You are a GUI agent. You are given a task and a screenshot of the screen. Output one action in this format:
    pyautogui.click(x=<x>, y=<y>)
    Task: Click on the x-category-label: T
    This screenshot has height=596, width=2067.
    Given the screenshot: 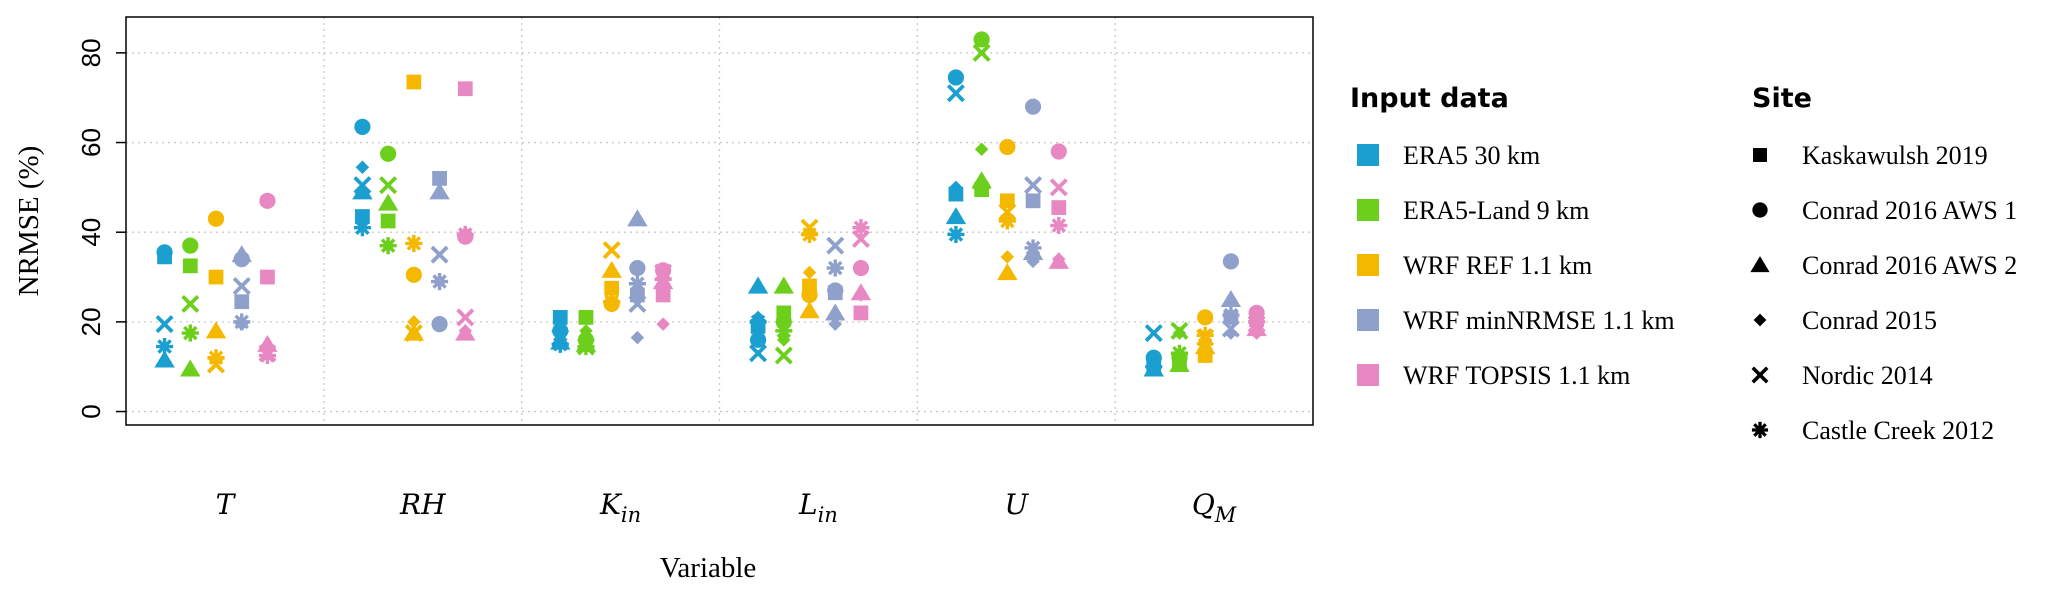 What is the action you would take?
    pyautogui.click(x=226, y=504)
    